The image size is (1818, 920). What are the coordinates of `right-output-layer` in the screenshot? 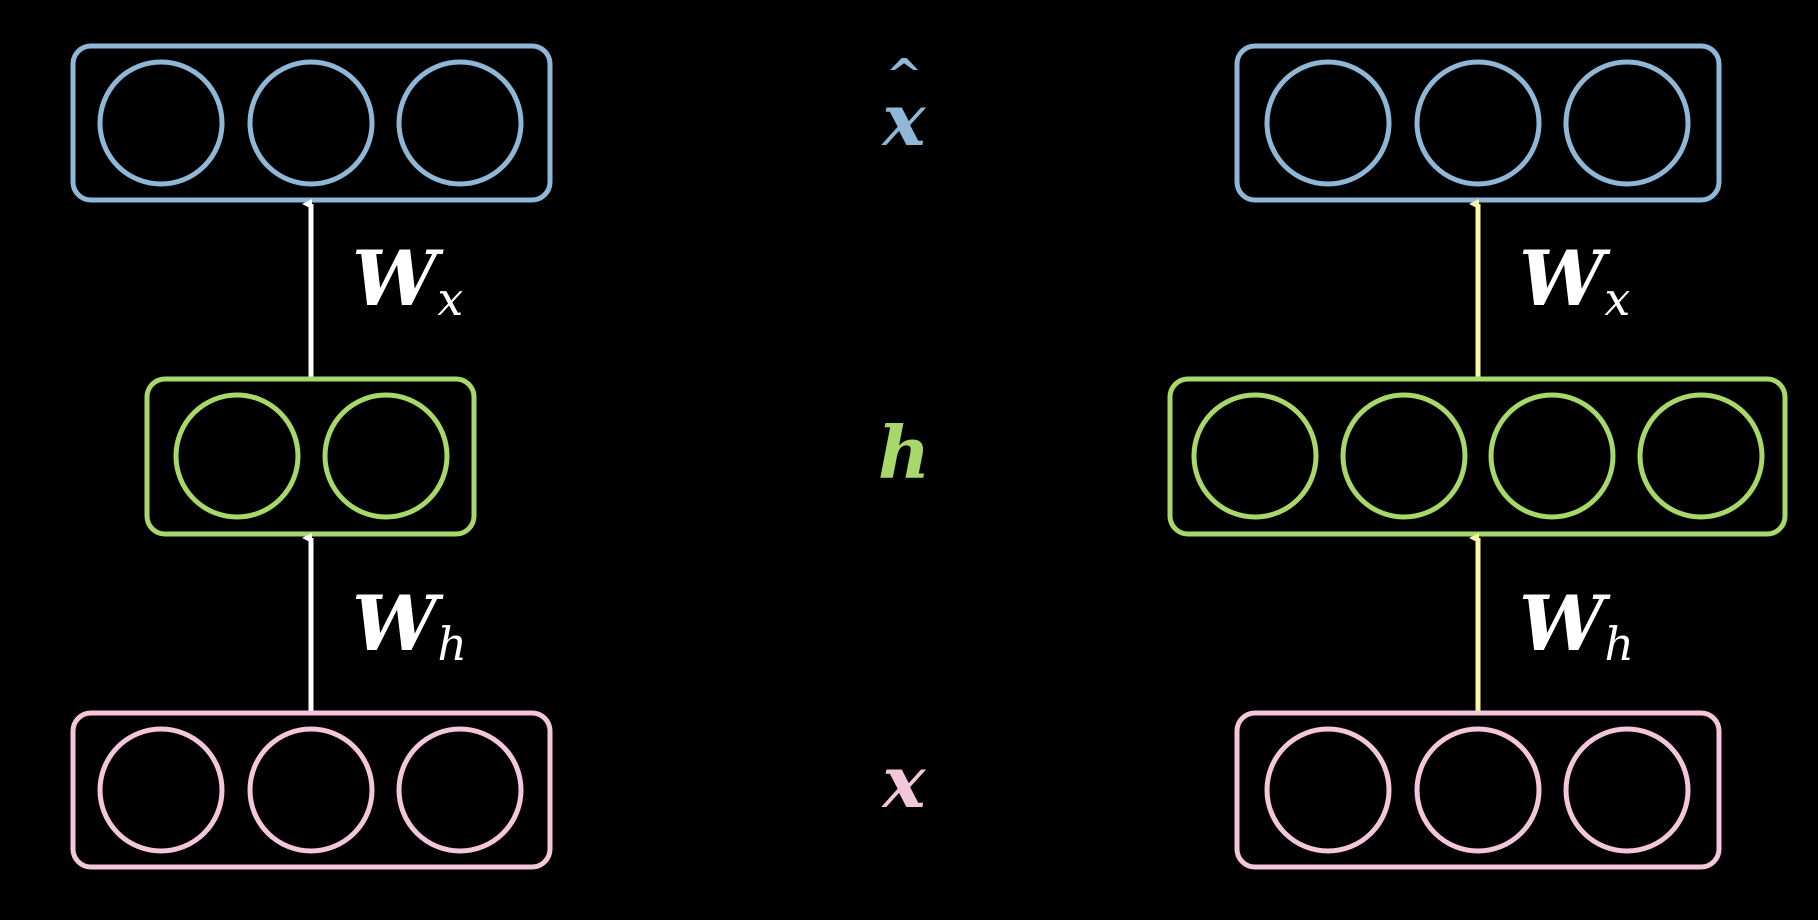 It's located at (1478, 123).